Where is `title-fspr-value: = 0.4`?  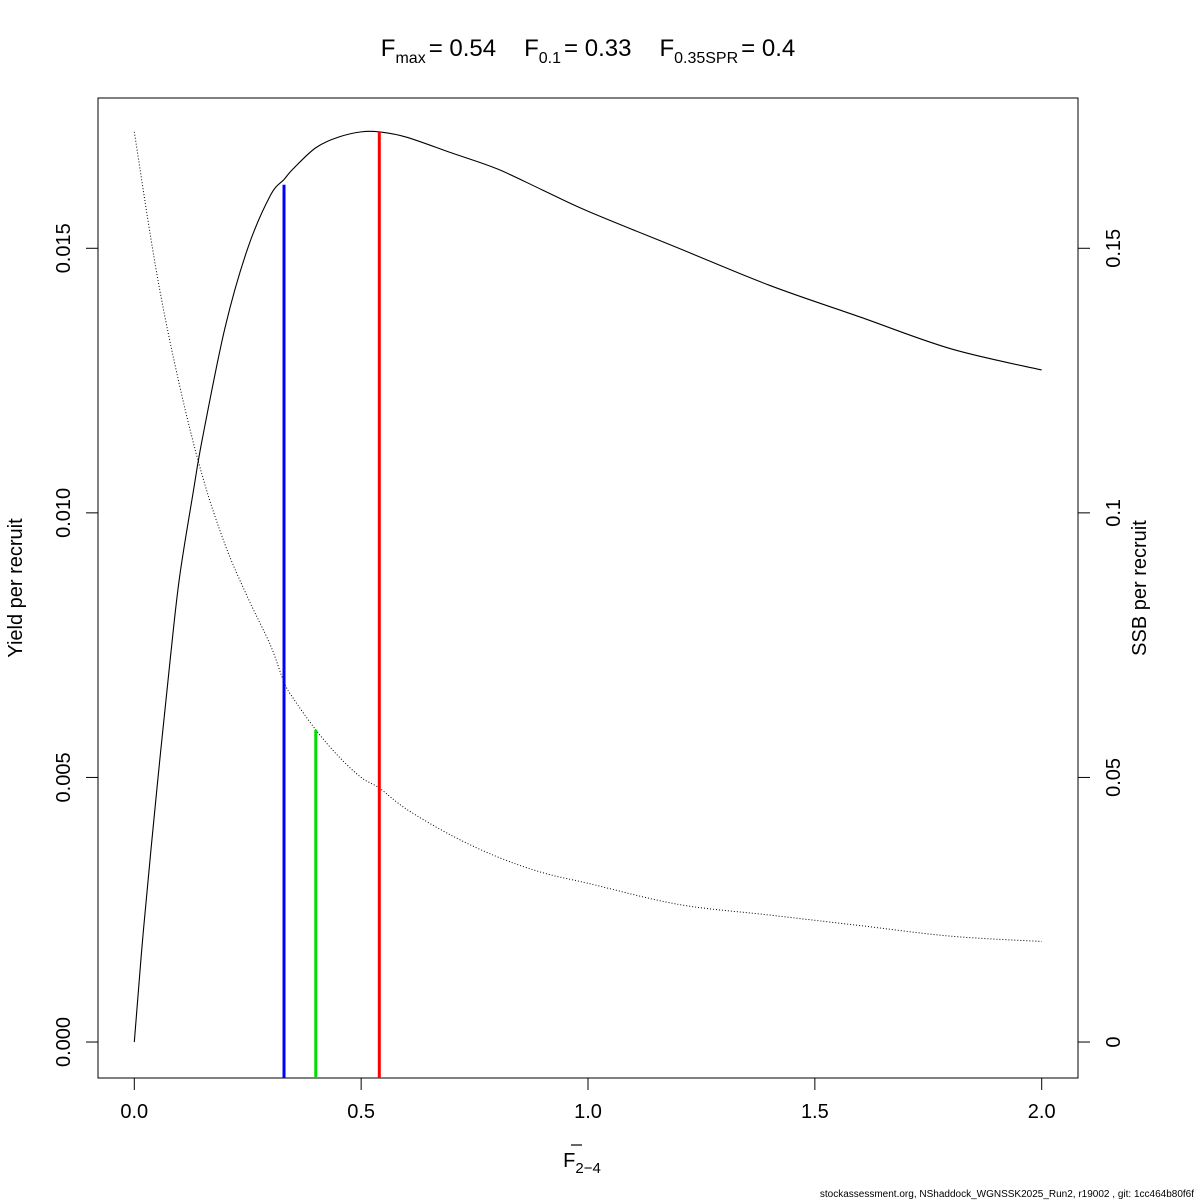 title-fspr-value: = 0.4 is located at coordinates (768, 48).